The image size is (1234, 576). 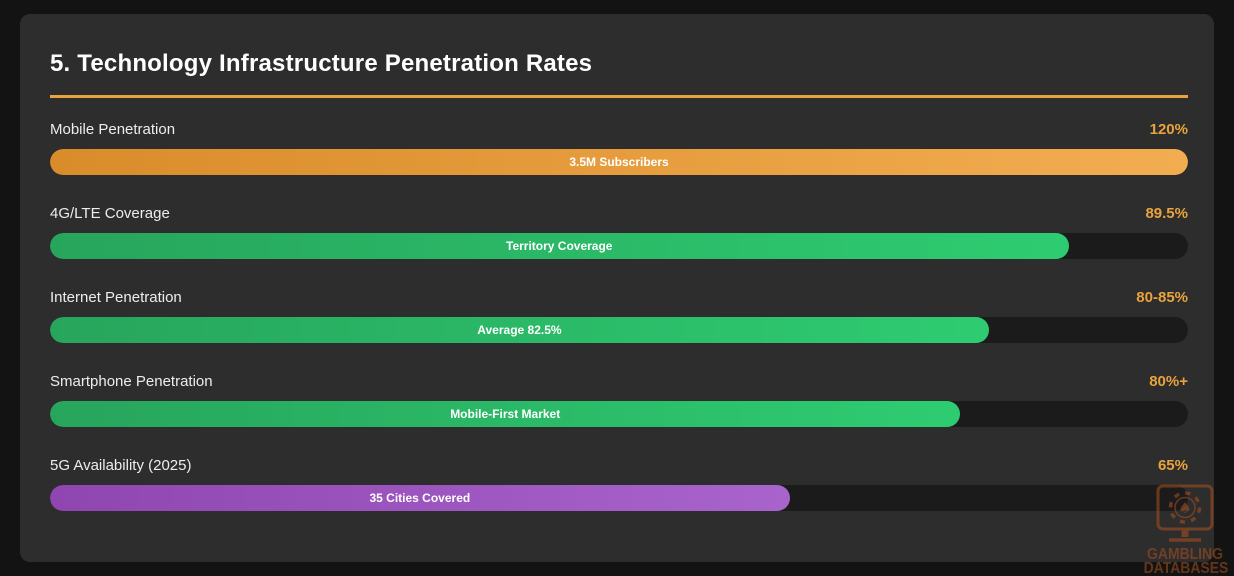 What do you see at coordinates (619, 130) in the screenshot?
I see `row-header: Mobile Penetration 120%` at bounding box center [619, 130].